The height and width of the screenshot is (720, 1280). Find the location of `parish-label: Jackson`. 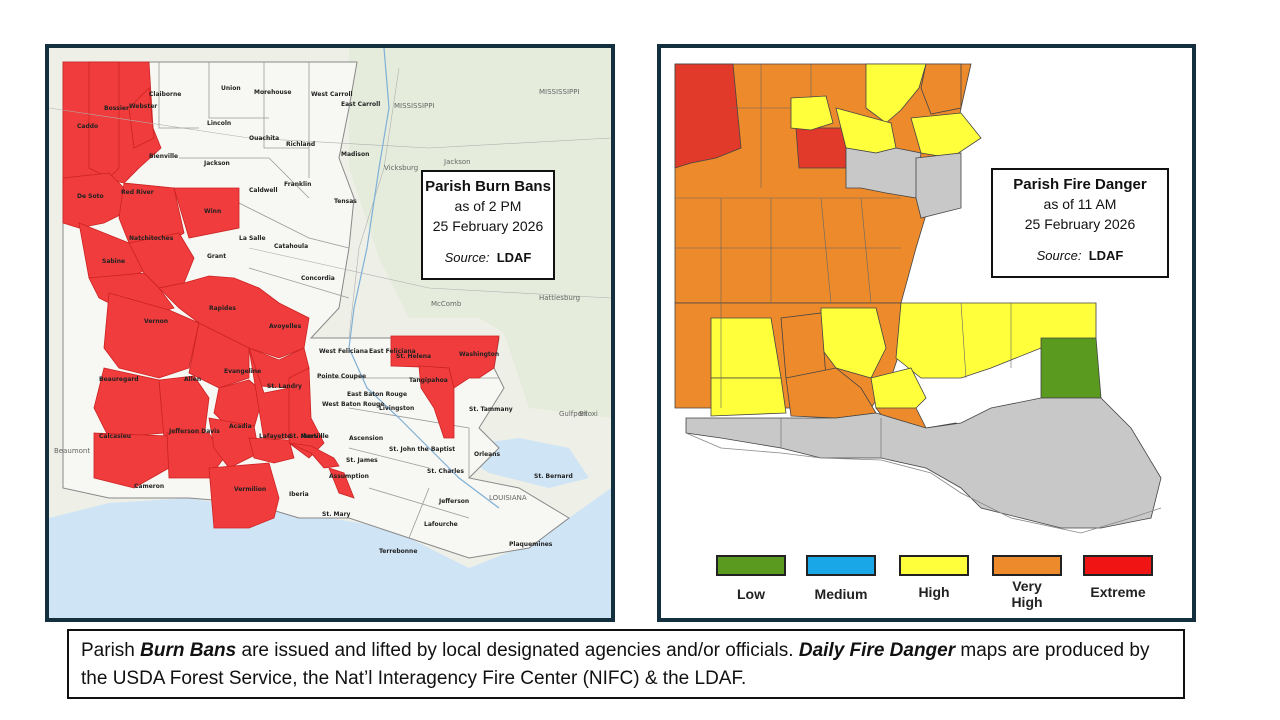

parish-label: Jackson is located at coordinates (216, 163).